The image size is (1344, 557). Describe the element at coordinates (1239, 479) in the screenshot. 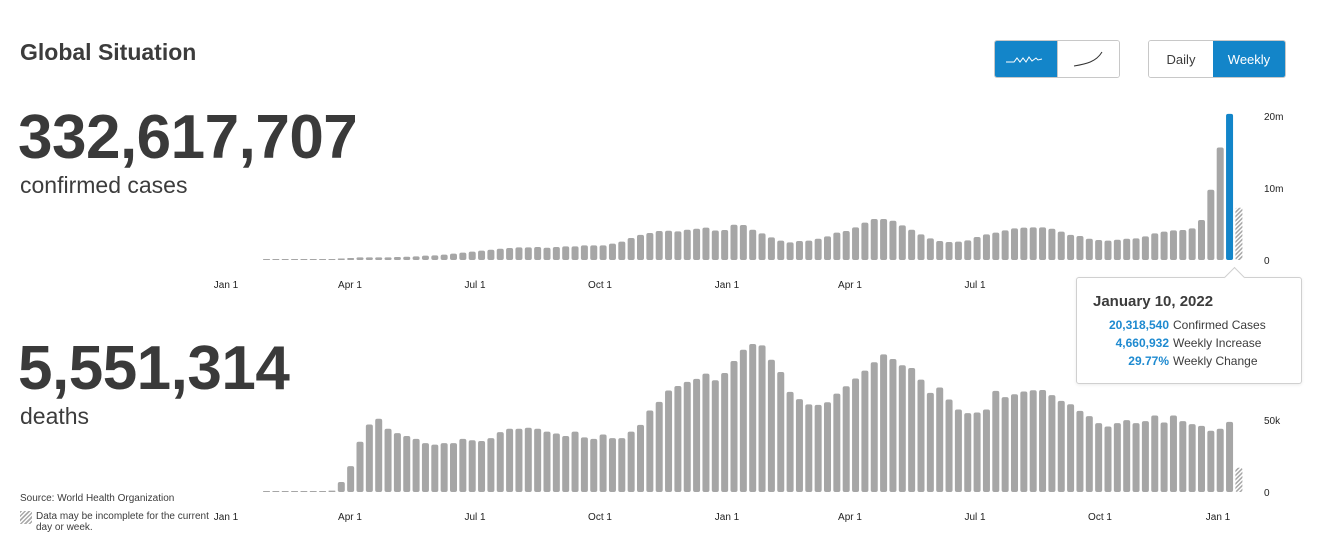

I see `incomplete-bar` at that location.